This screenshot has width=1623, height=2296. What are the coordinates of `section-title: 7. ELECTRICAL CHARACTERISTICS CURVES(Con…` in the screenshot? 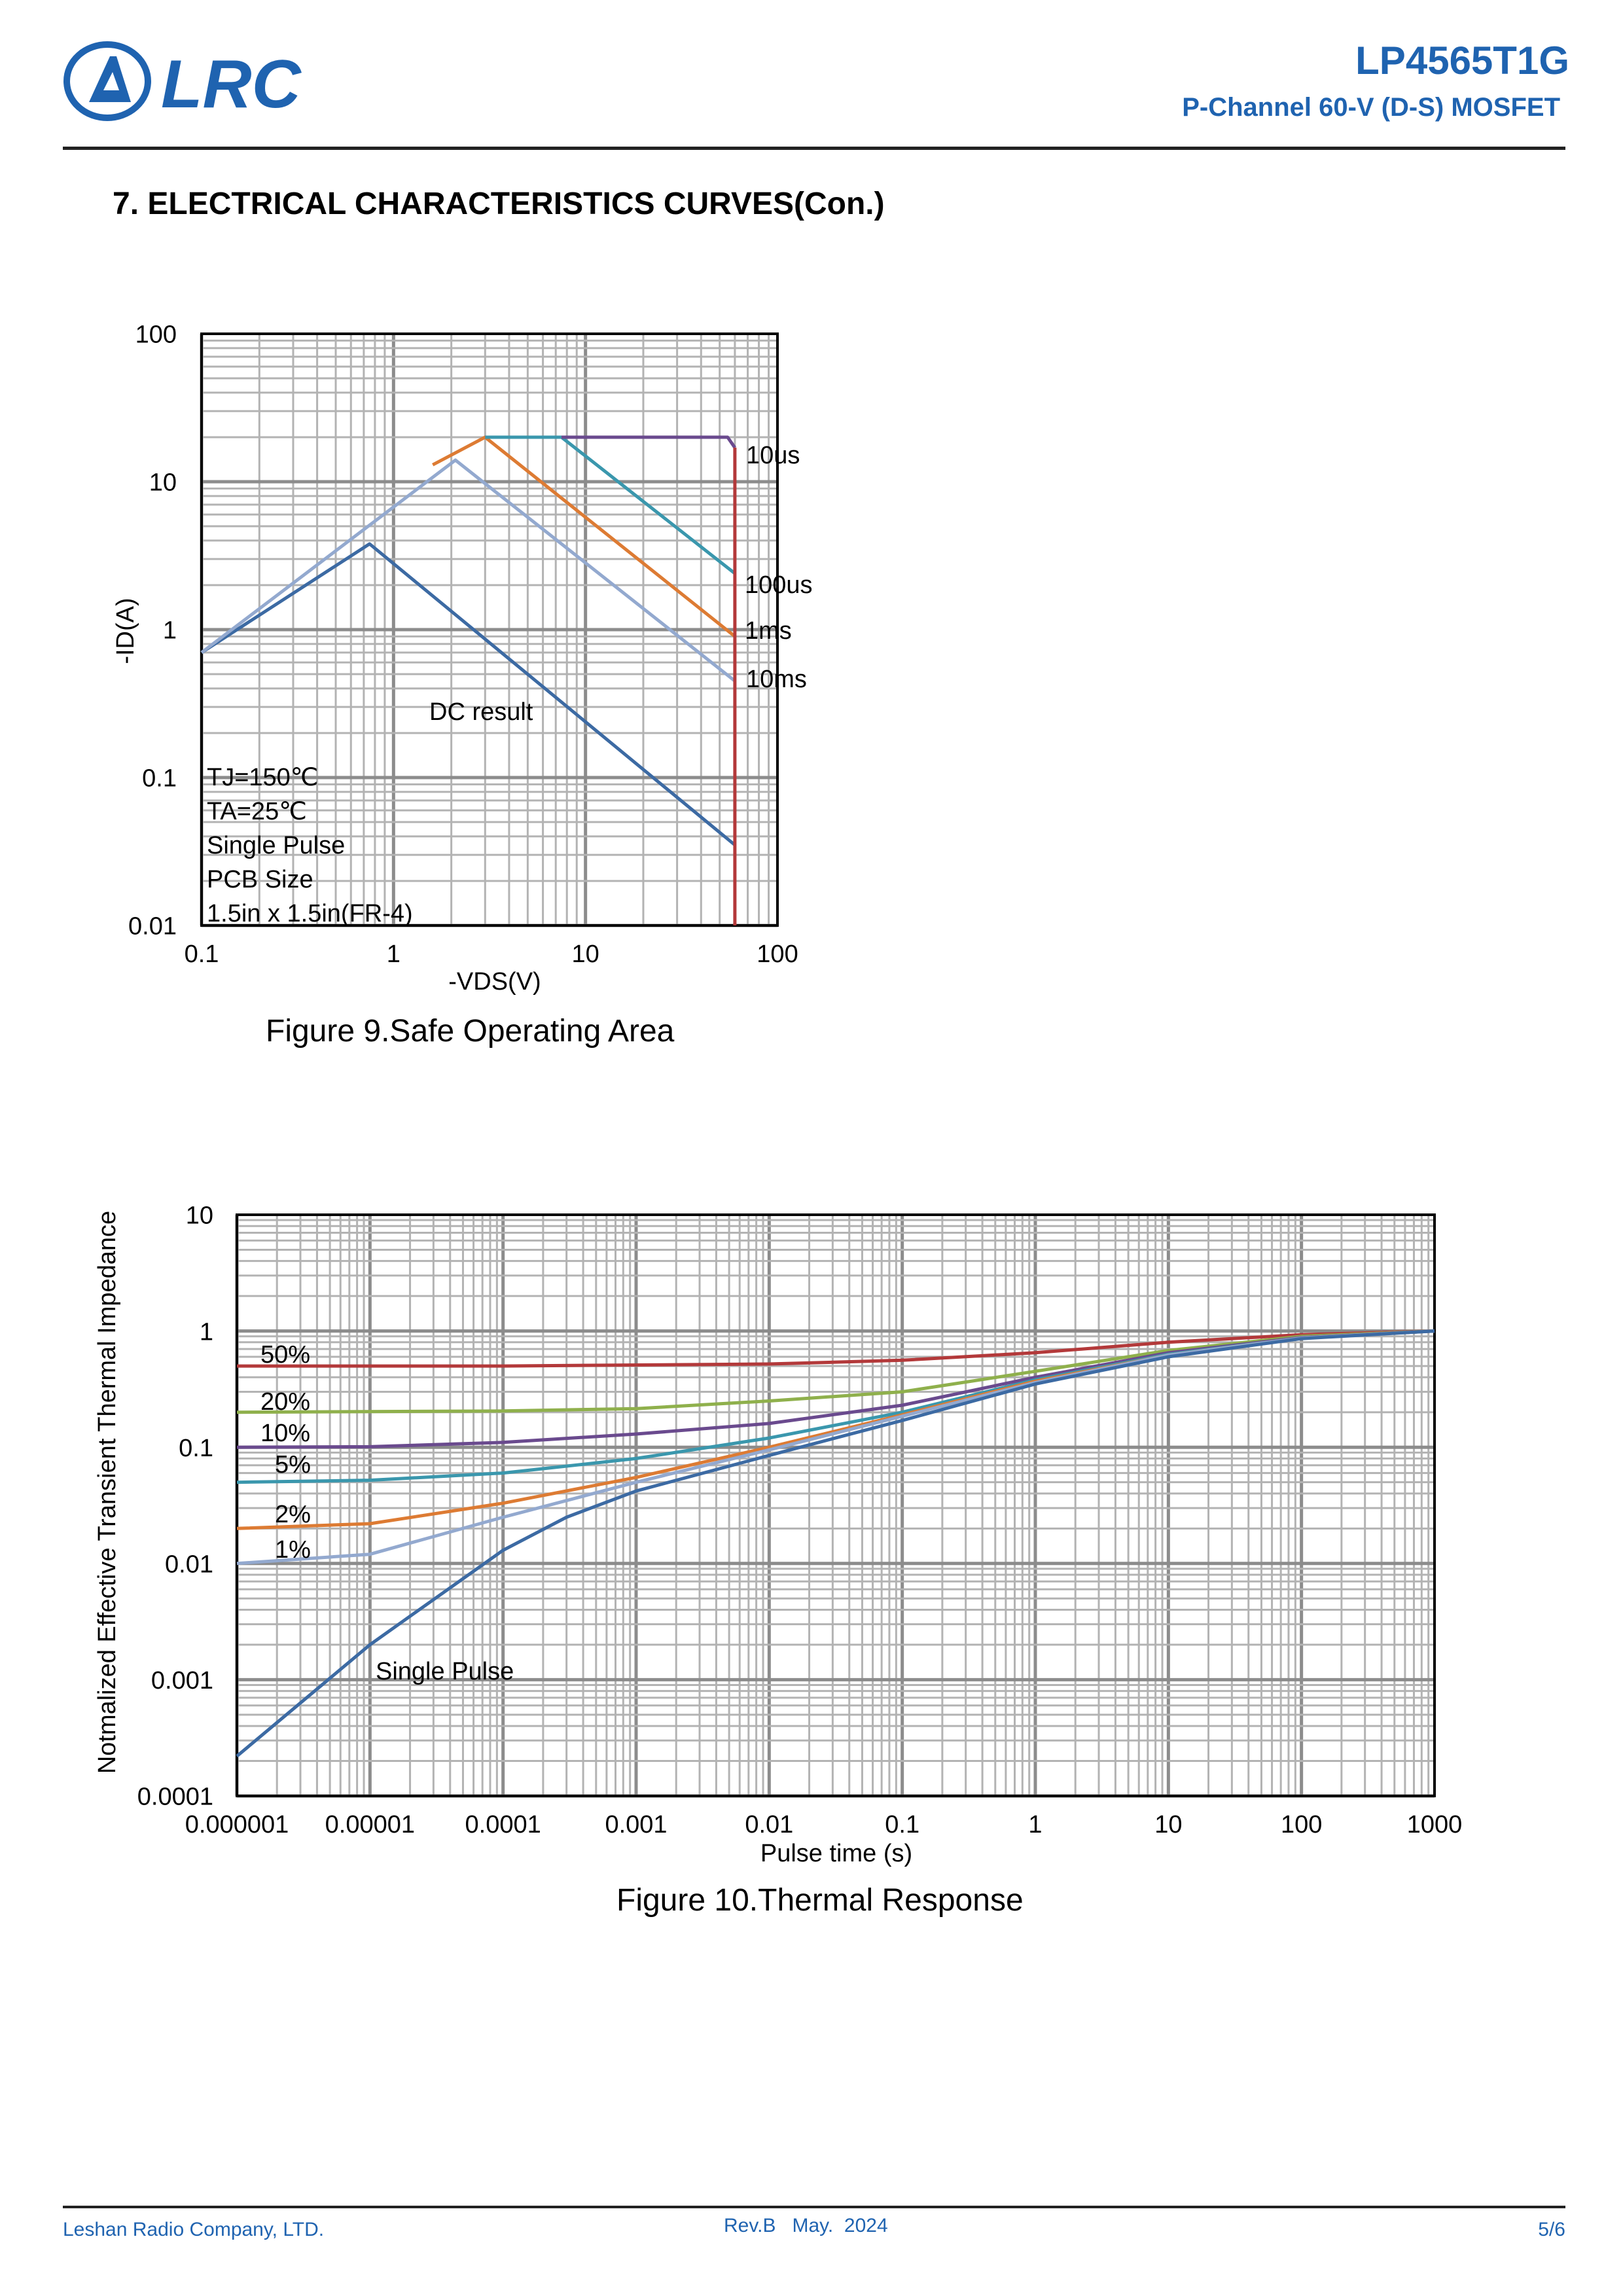 It's located at (499, 204).